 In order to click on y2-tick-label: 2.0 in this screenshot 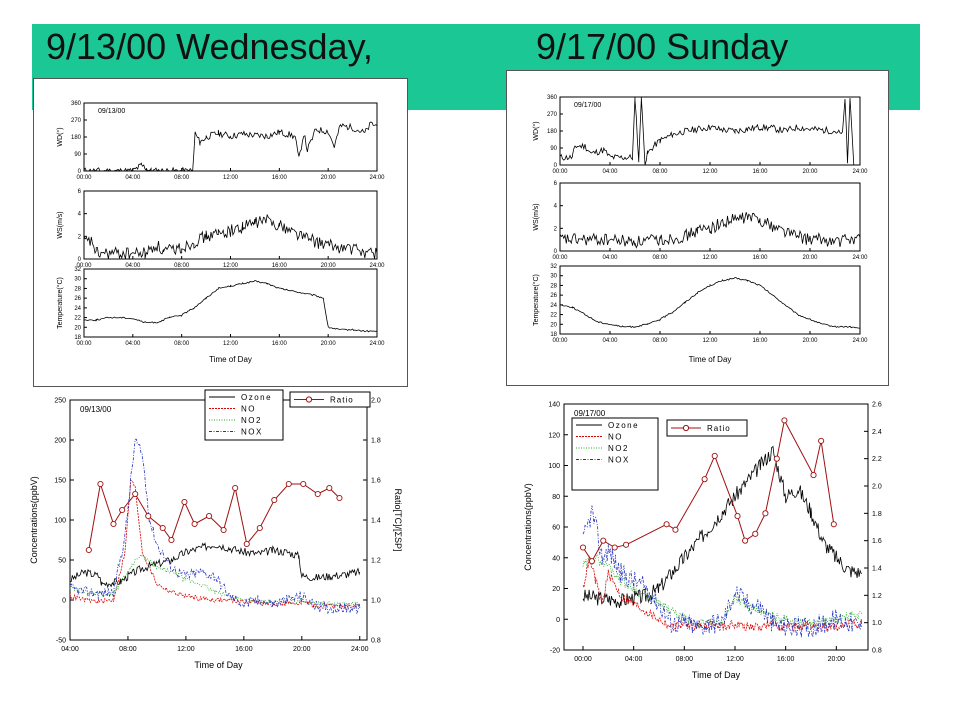, I will do `click(877, 487)`.